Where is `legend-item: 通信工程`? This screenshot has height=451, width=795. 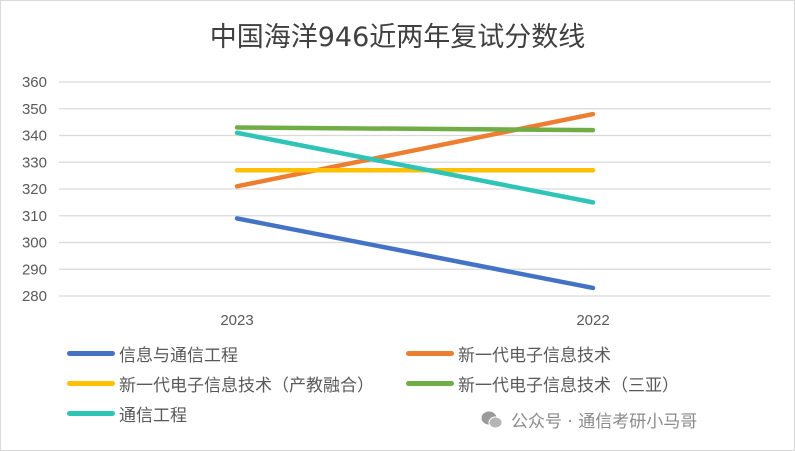
legend-item: 通信工程 is located at coordinates (127, 413).